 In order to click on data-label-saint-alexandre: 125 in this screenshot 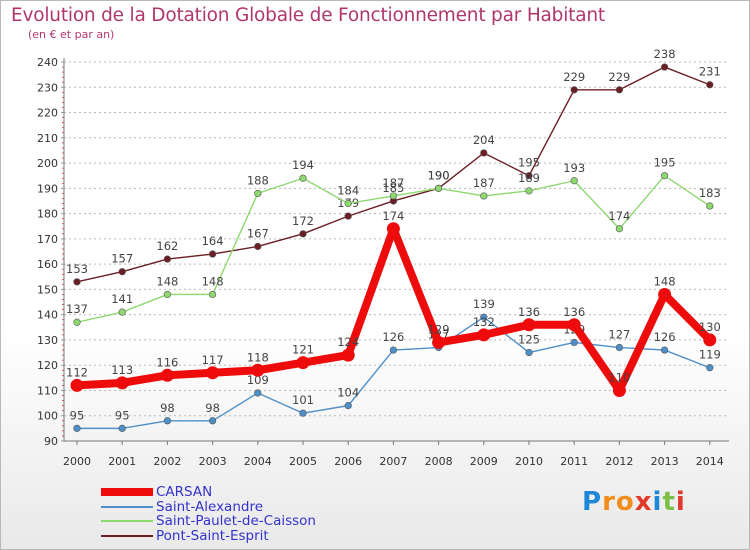, I will do `click(529, 340)`.